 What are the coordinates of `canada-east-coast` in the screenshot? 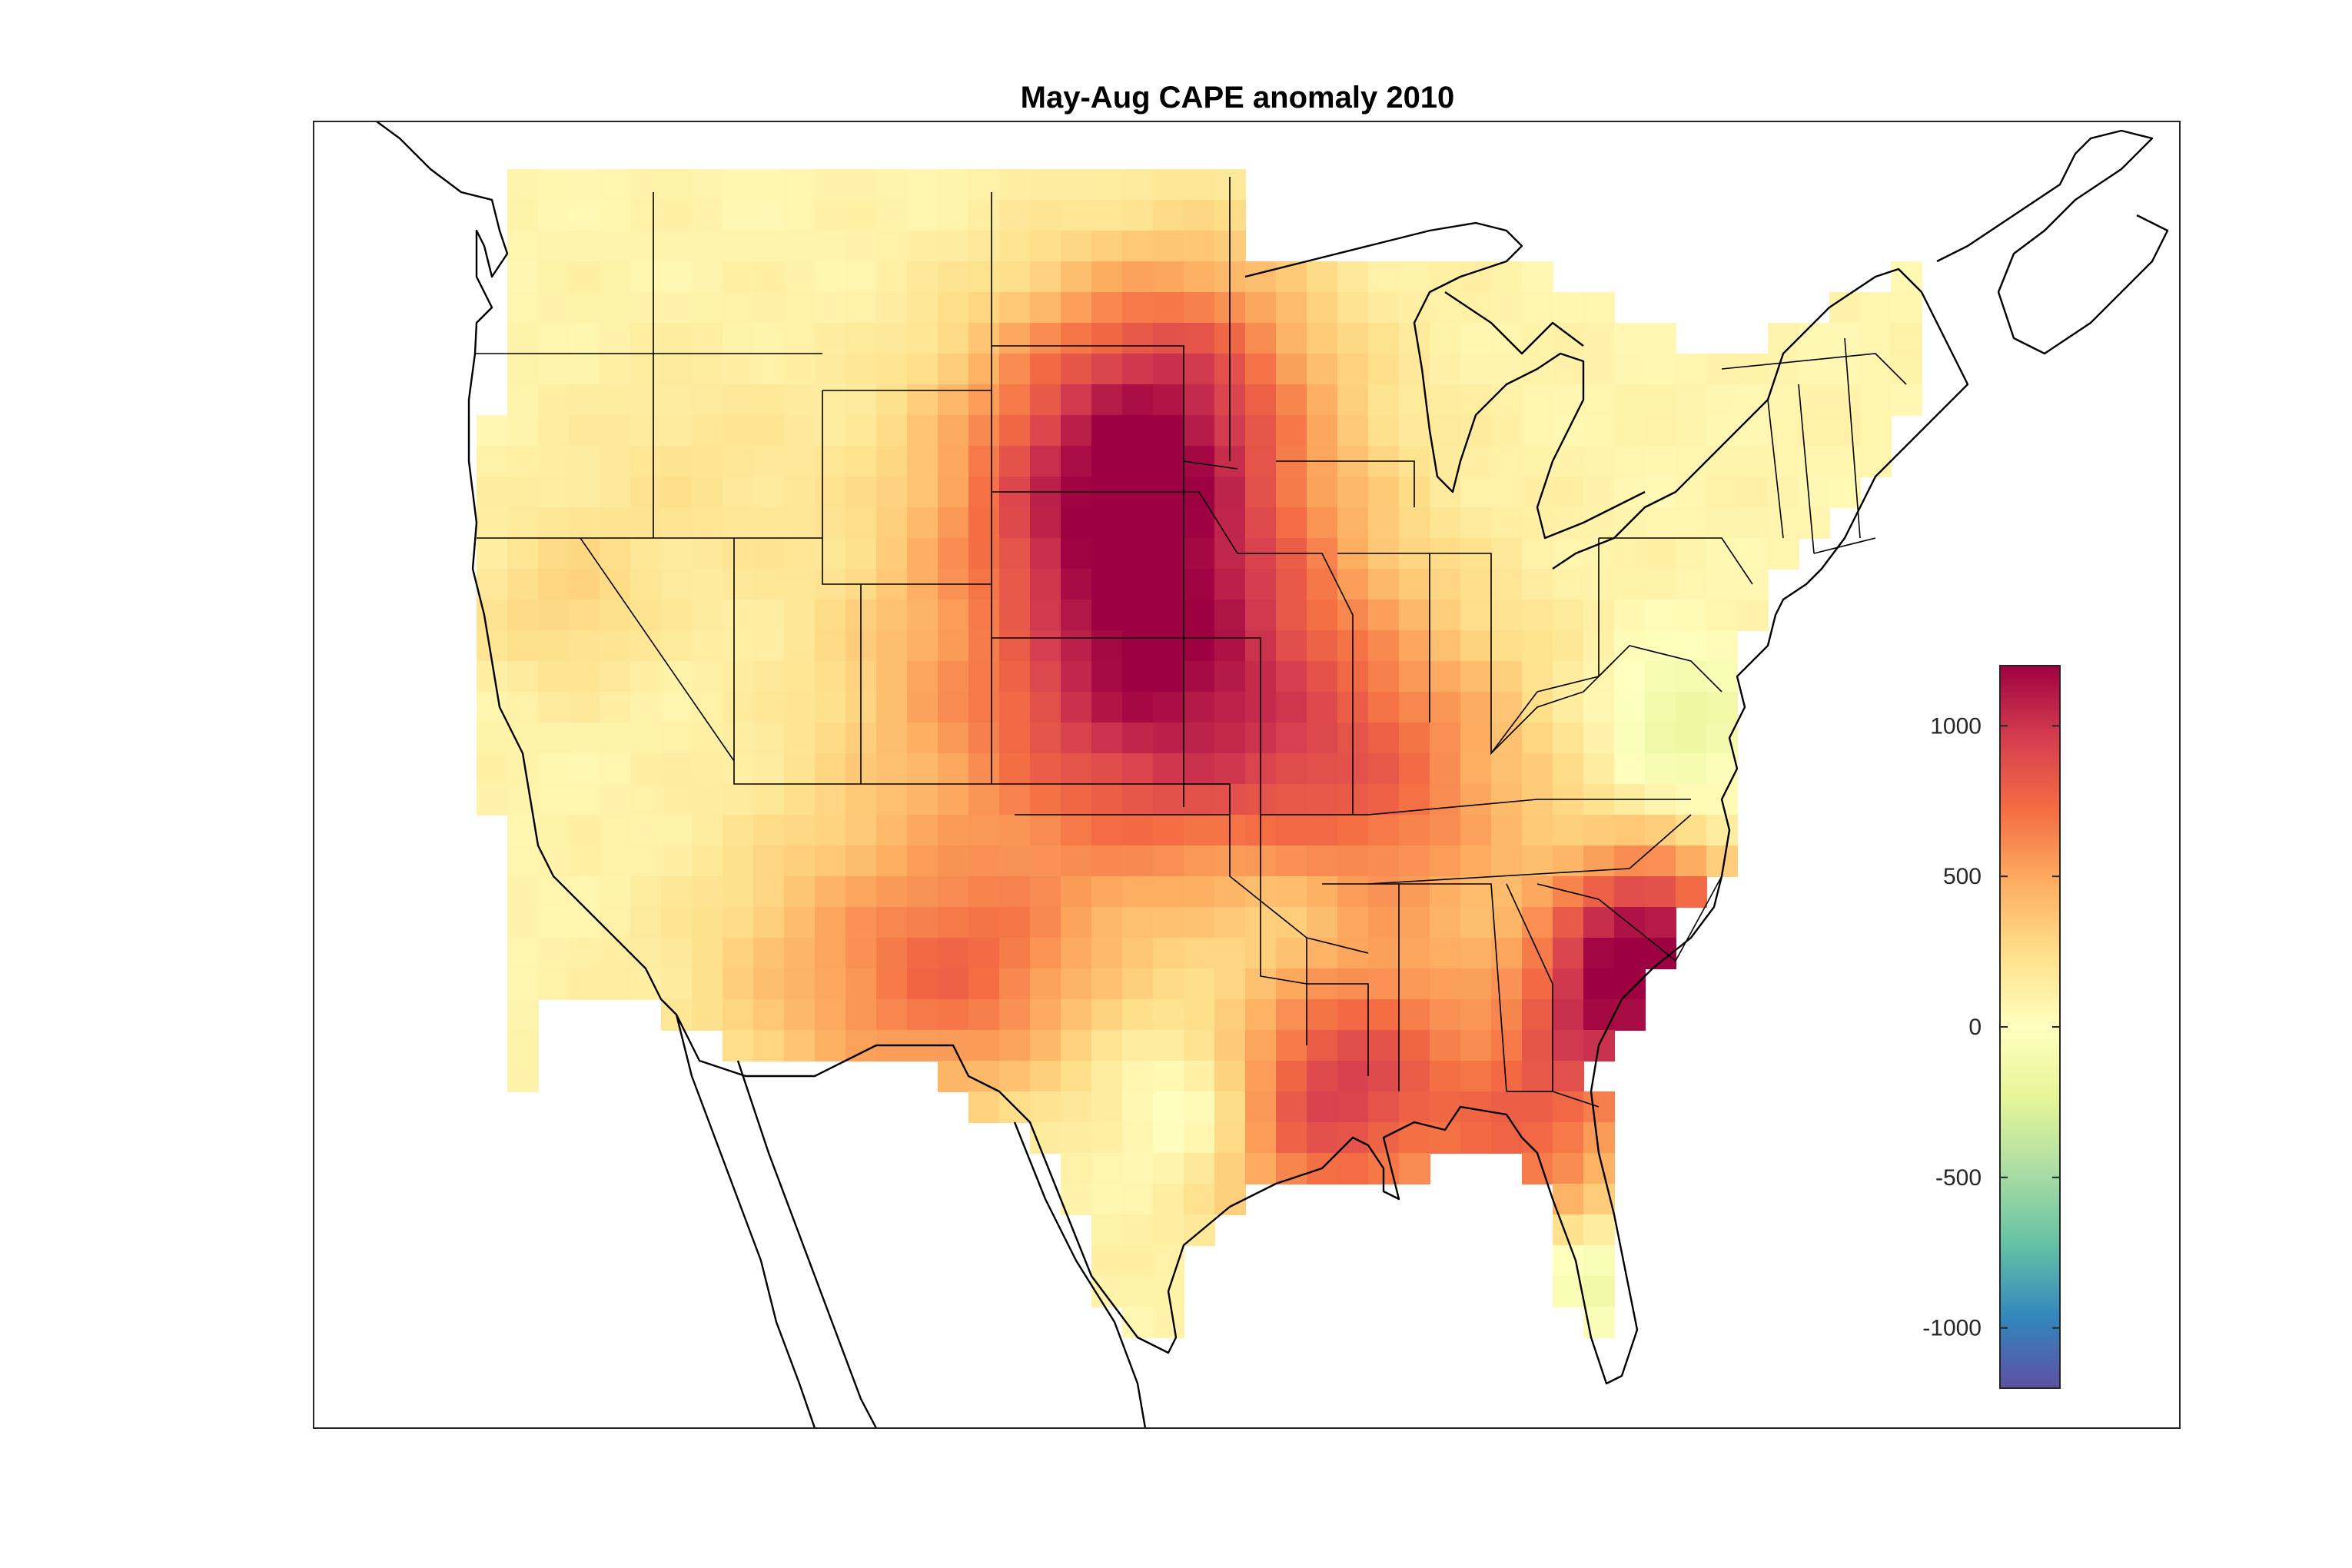 It's located at (2052, 242).